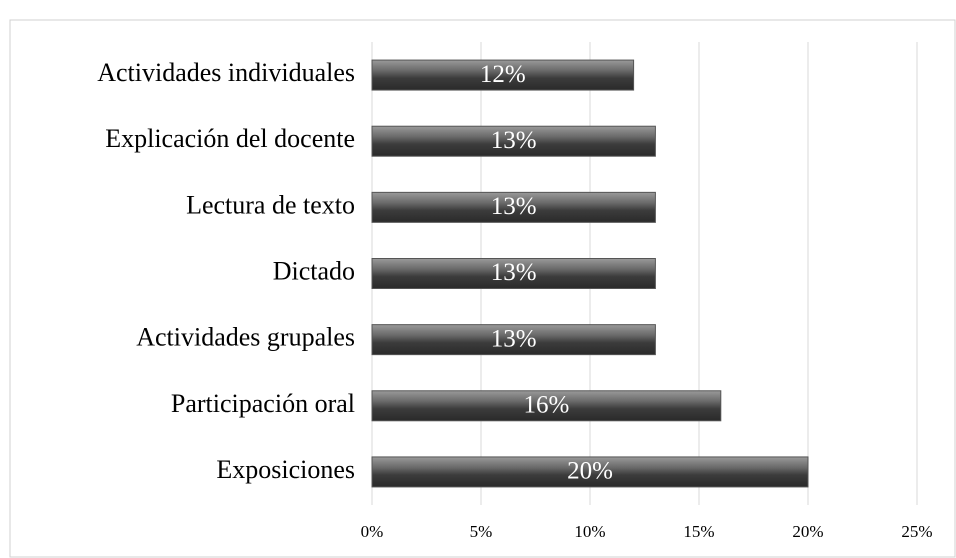  Describe the element at coordinates (589, 531) in the screenshot. I see `x-tick-label: 10%` at that location.